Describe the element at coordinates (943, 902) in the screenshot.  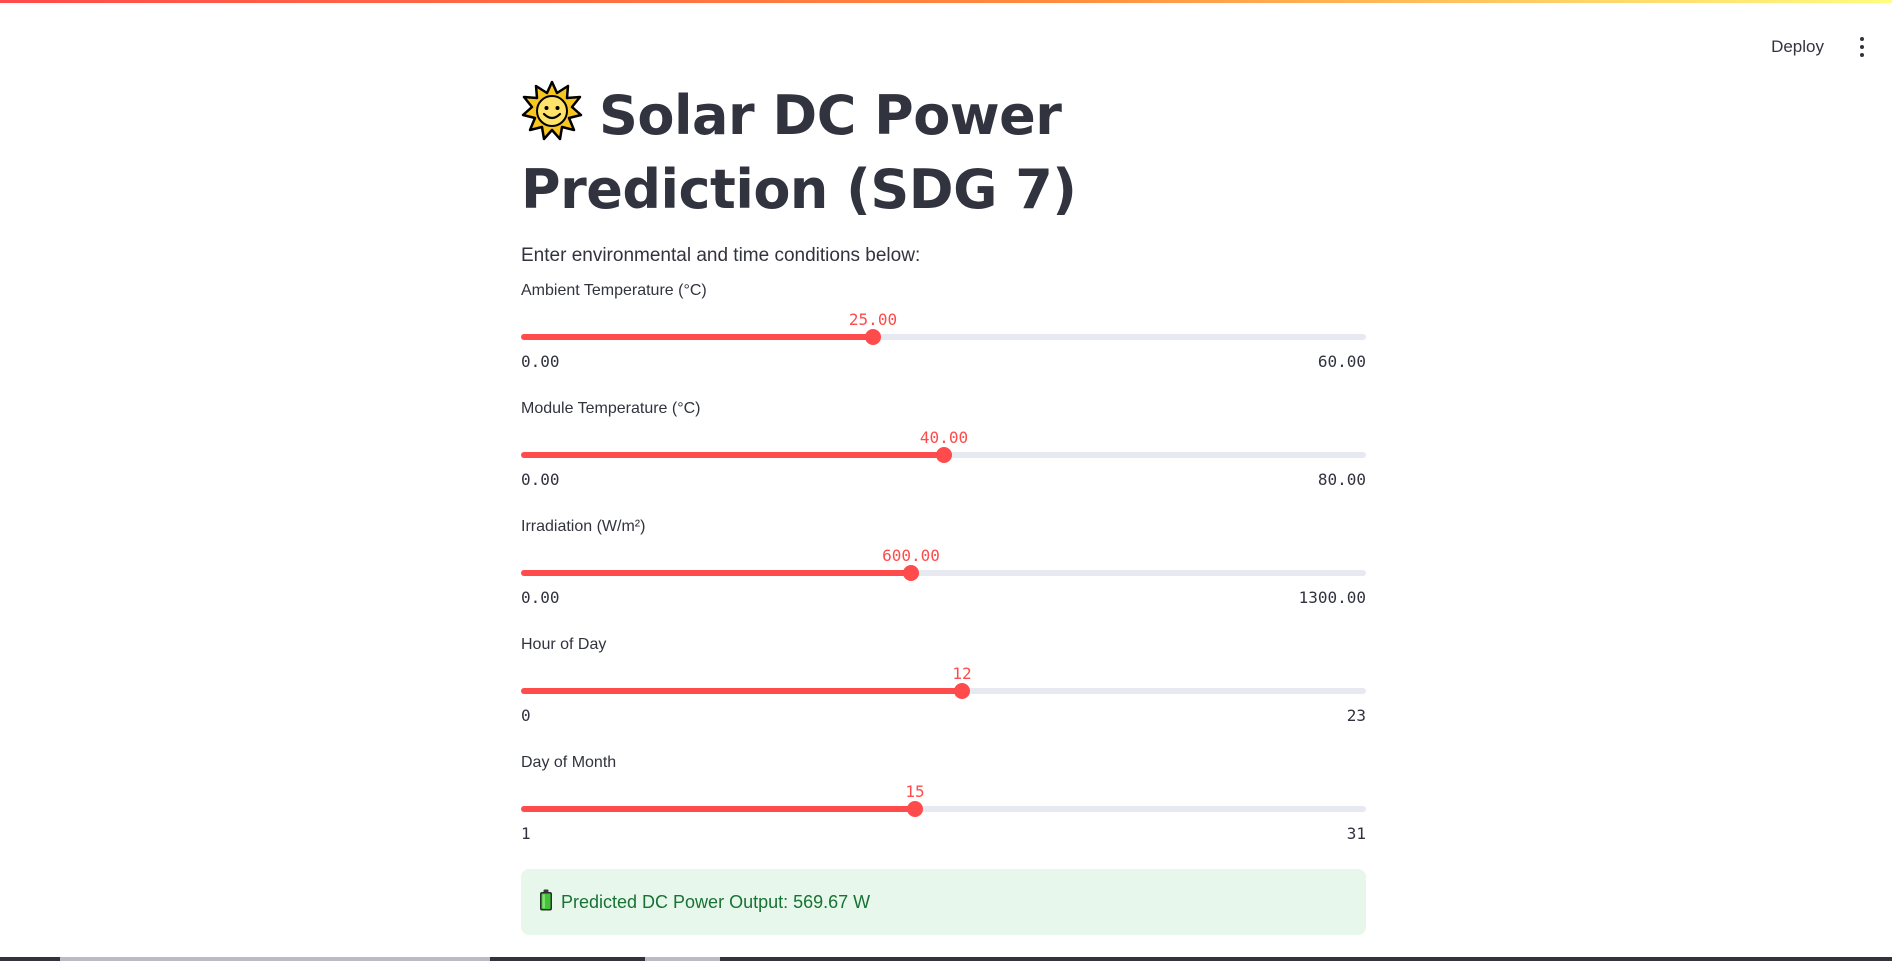
I see `prediction-result-alert: Predicted DC Power Output: 569.67 W` at that location.